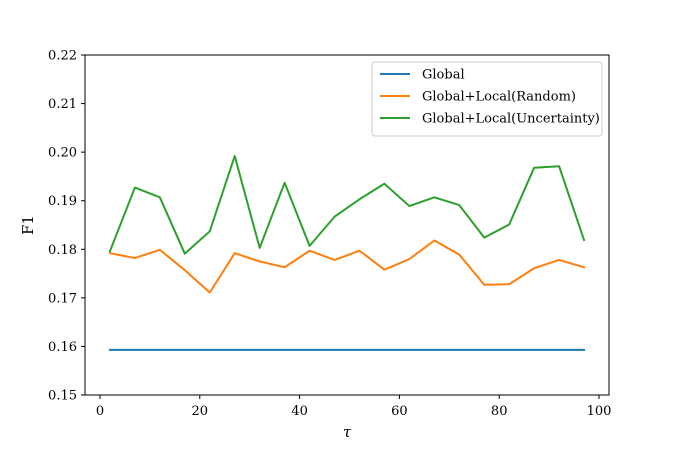 The width and height of the screenshot is (677, 456). I want to click on y-tick-label: 0.17, so click(62, 298).